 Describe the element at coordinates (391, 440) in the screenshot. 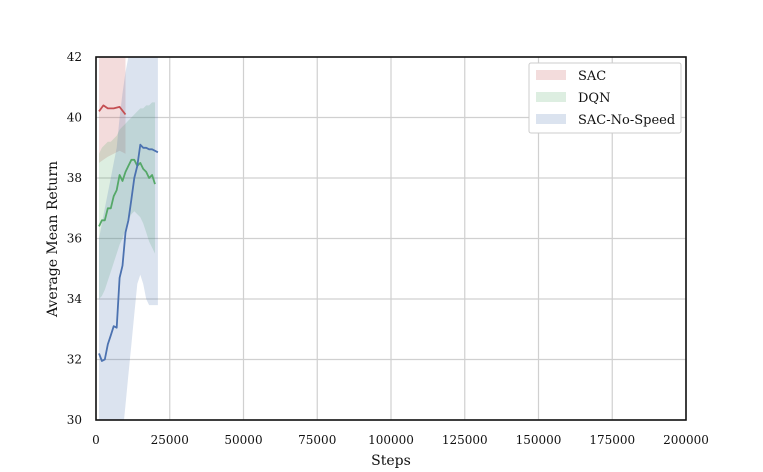

I see `x-tick-label: 100000` at that location.